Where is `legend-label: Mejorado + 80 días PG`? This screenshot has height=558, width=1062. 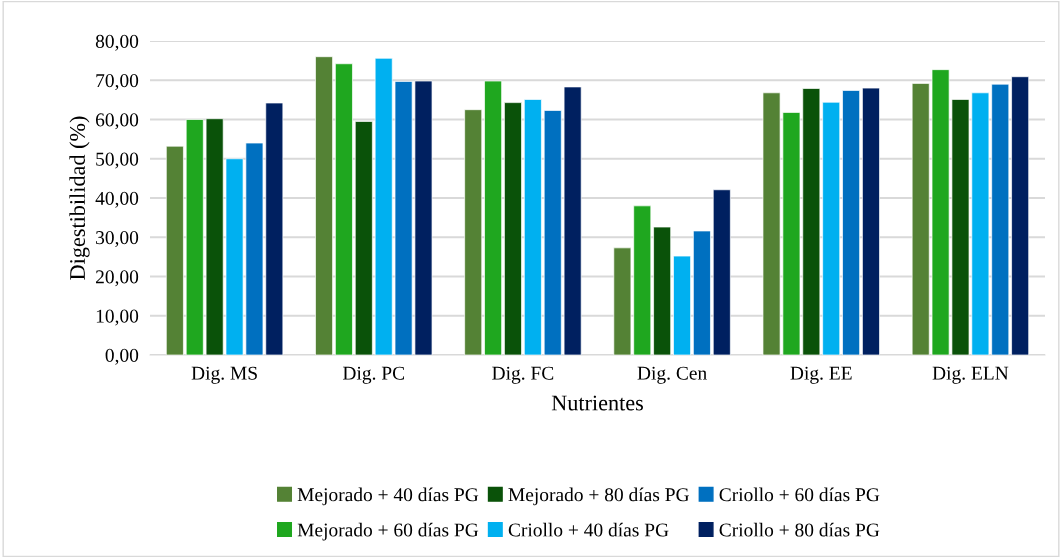
legend-label: Mejorado + 80 días PG is located at coordinates (598, 496).